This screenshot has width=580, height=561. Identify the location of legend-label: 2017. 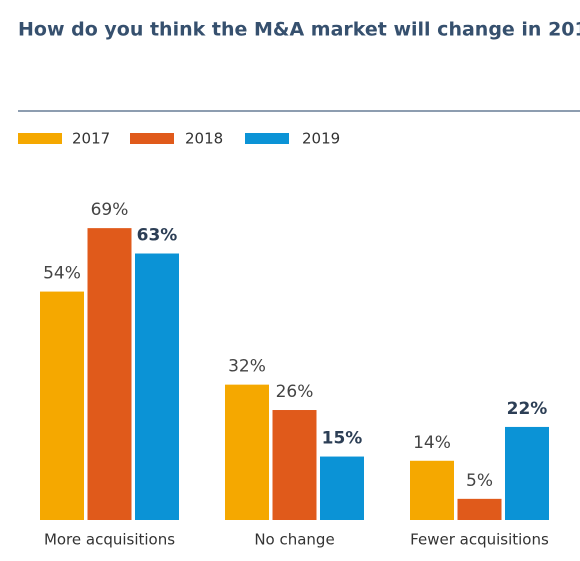
(91, 139).